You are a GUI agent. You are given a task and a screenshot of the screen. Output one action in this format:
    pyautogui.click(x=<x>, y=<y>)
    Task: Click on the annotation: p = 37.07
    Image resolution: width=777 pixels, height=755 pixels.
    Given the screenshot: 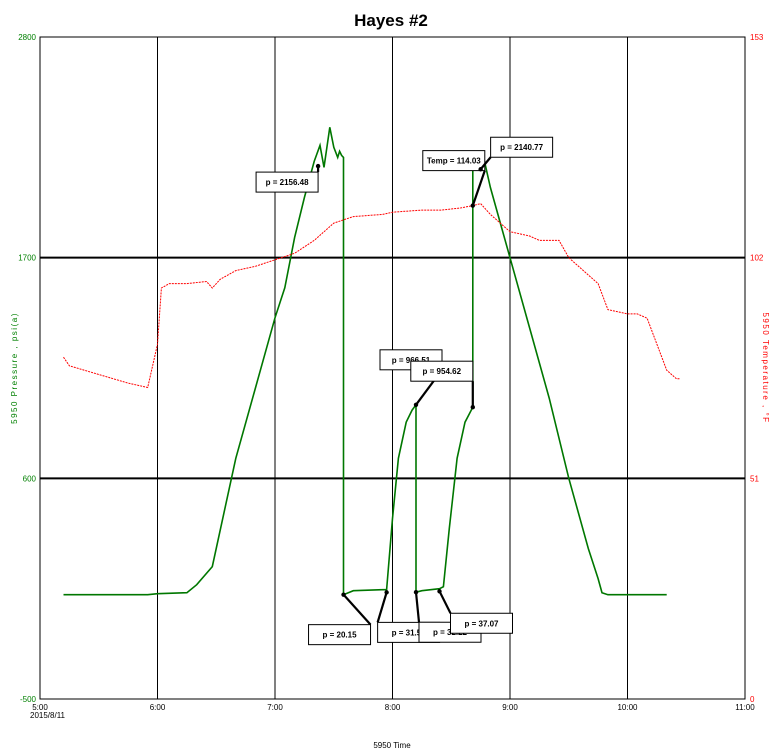 What is the action you would take?
    pyautogui.click(x=475, y=611)
    